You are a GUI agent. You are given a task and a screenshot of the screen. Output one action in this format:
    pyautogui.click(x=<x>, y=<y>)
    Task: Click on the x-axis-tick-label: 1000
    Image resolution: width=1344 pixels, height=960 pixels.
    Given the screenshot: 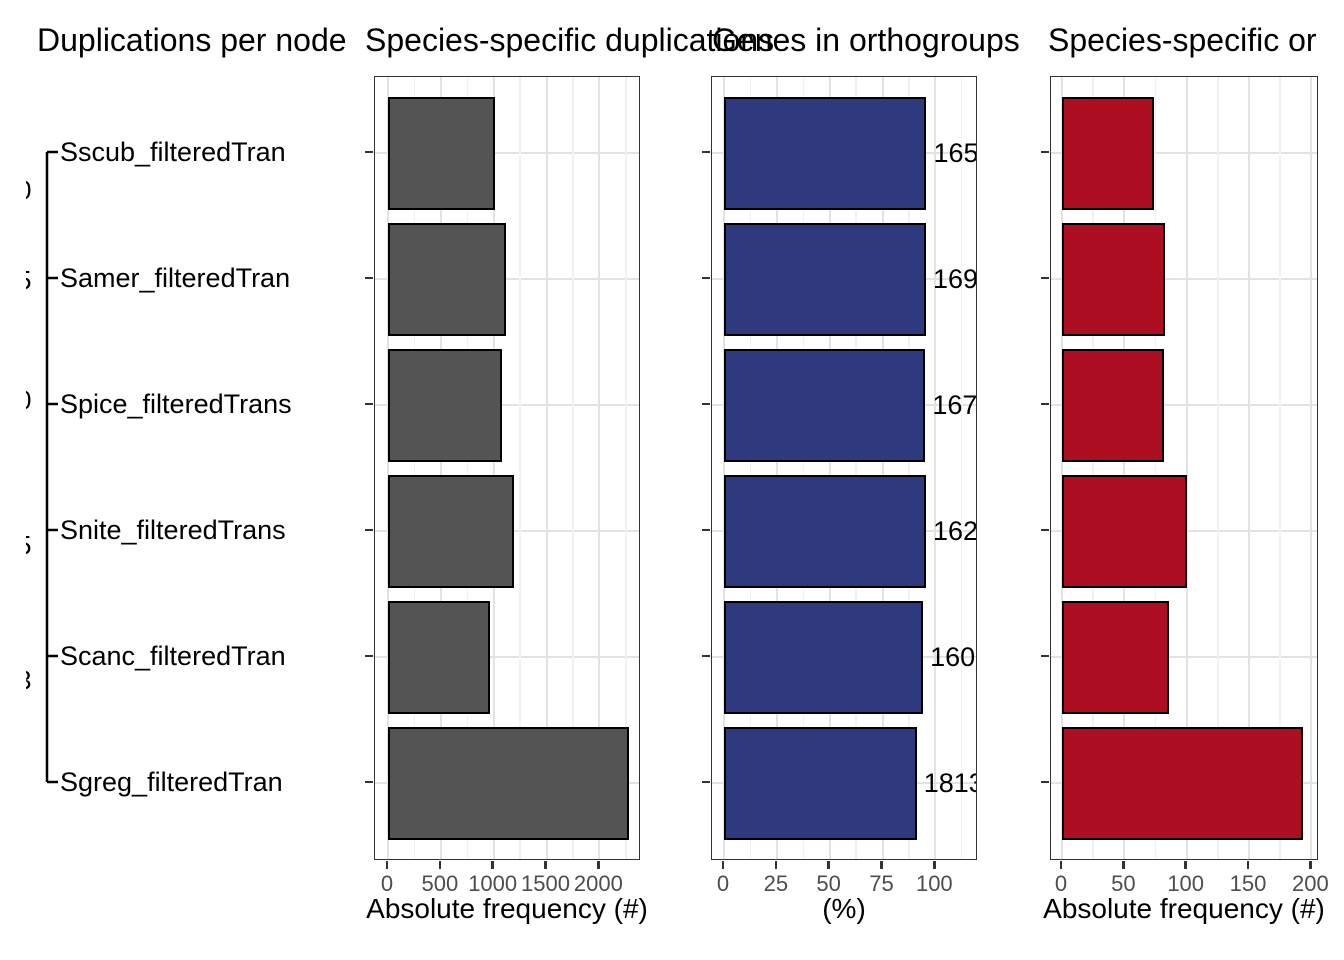 What is the action you would take?
    pyautogui.click(x=493, y=883)
    